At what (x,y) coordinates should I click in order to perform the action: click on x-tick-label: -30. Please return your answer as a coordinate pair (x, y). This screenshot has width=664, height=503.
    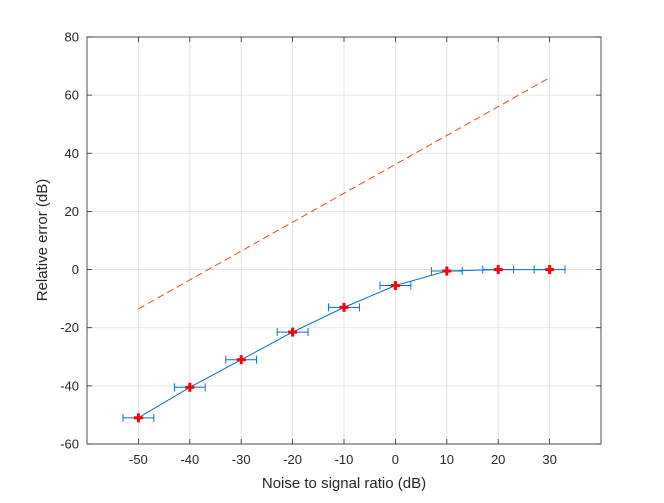
    Looking at the image, I should click on (241, 459).